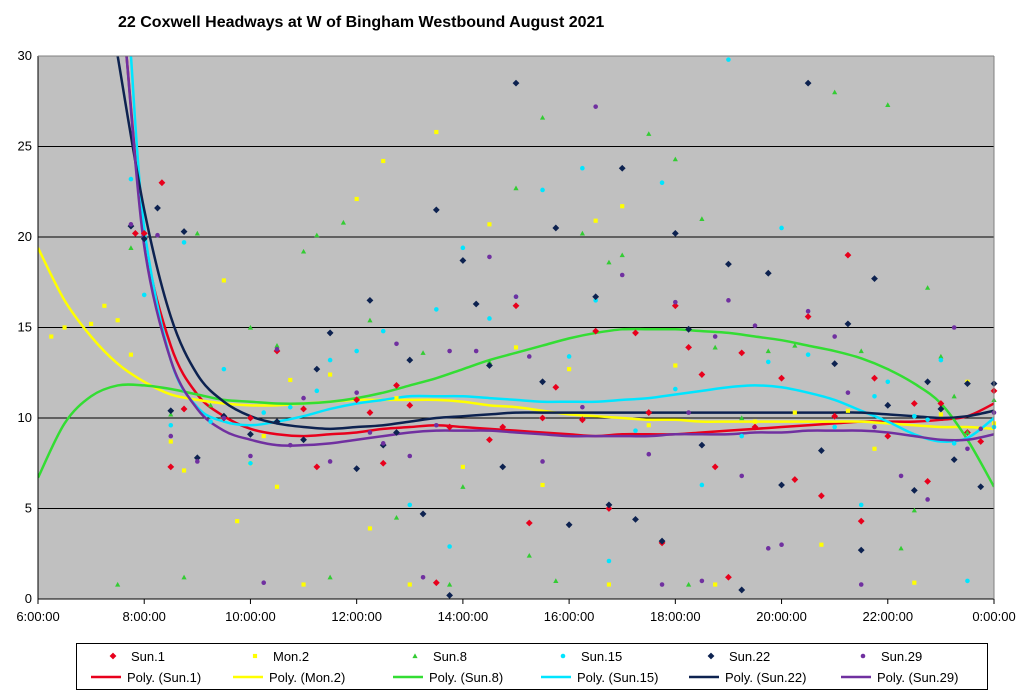  I want to click on legend-item-series: Mon.2, so click(276, 656).